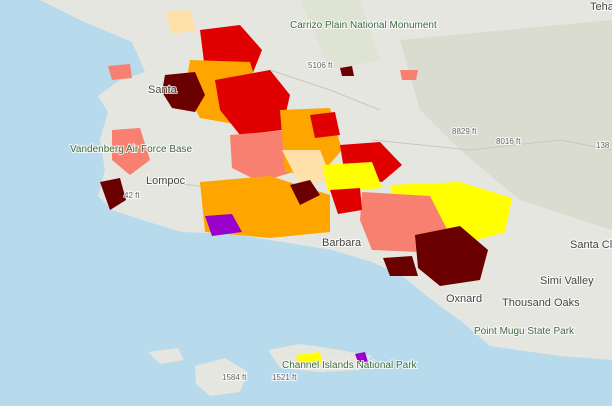 This screenshot has width=612, height=406. Describe the element at coordinates (524, 331) in the screenshot. I see `park-label: Point Mugu State Park` at that location.